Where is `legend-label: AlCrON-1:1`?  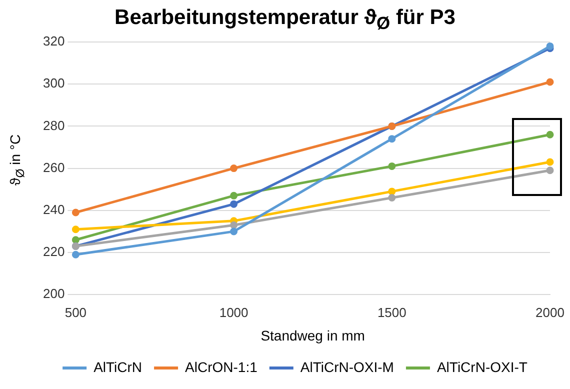
legend-label: AlCrON-1:1 is located at coordinates (221, 366).